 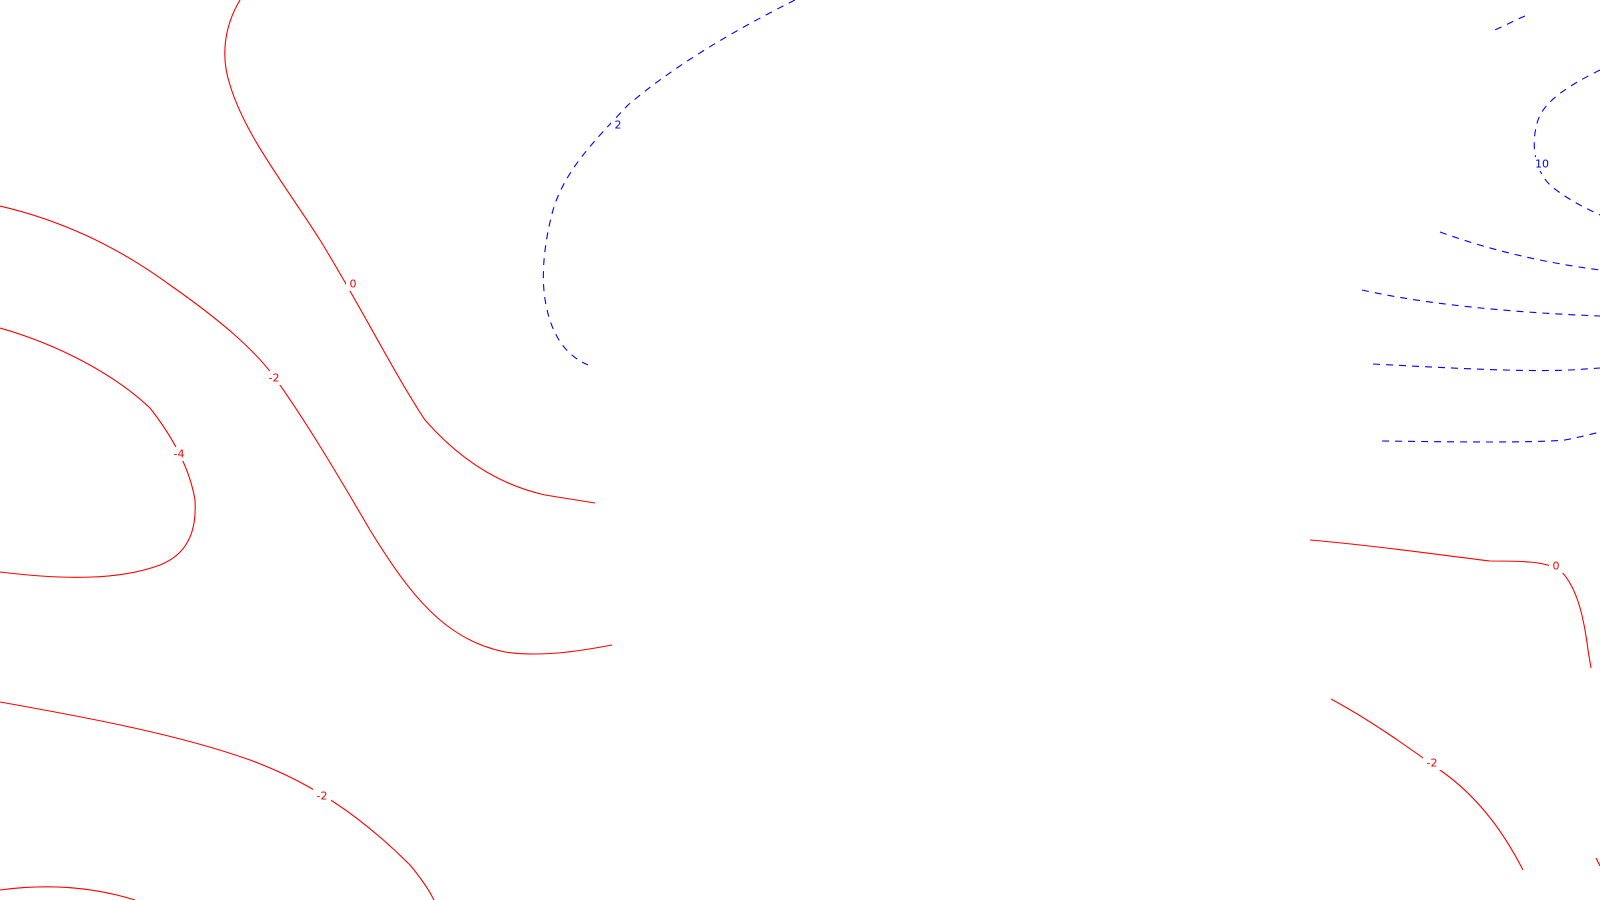 What do you see at coordinates (217, 800) in the screenshot?
I see `contour-line-minus2-bottom` at bounding box center [217, 800].